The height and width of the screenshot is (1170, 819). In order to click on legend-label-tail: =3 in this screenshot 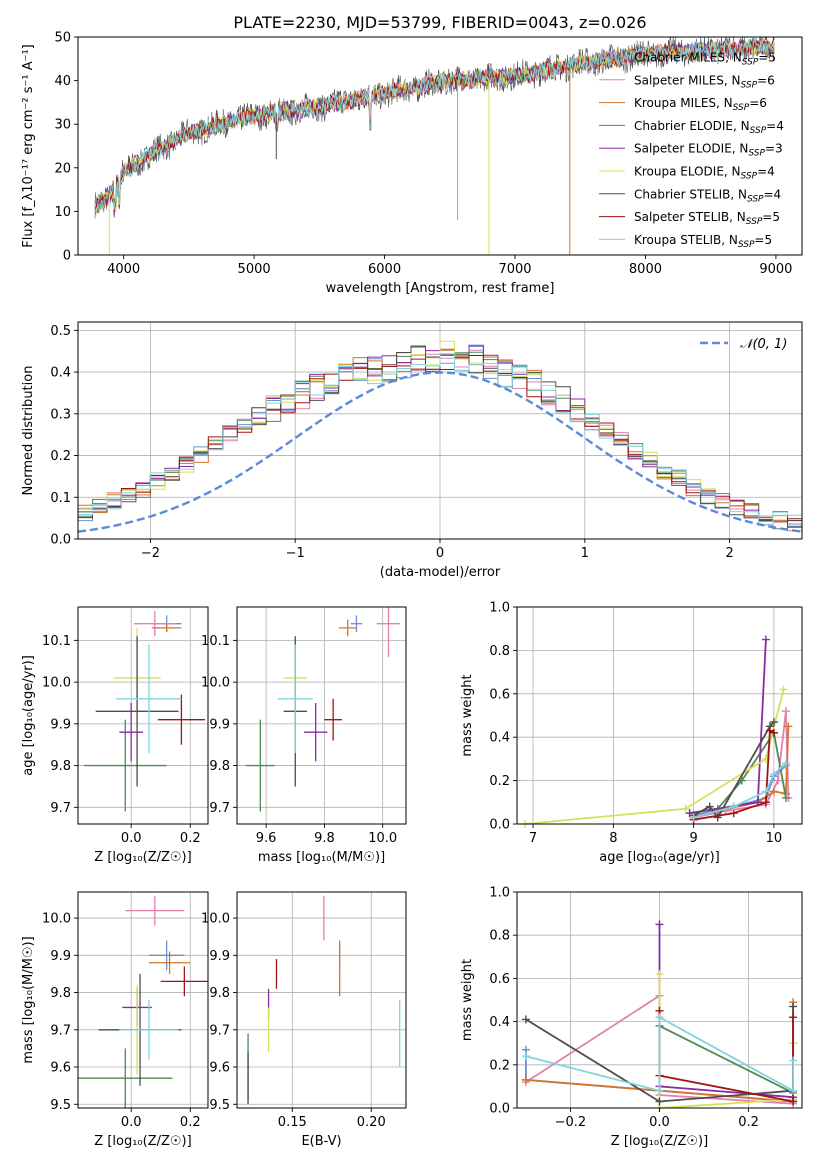, I will do `click(774, 149)`.